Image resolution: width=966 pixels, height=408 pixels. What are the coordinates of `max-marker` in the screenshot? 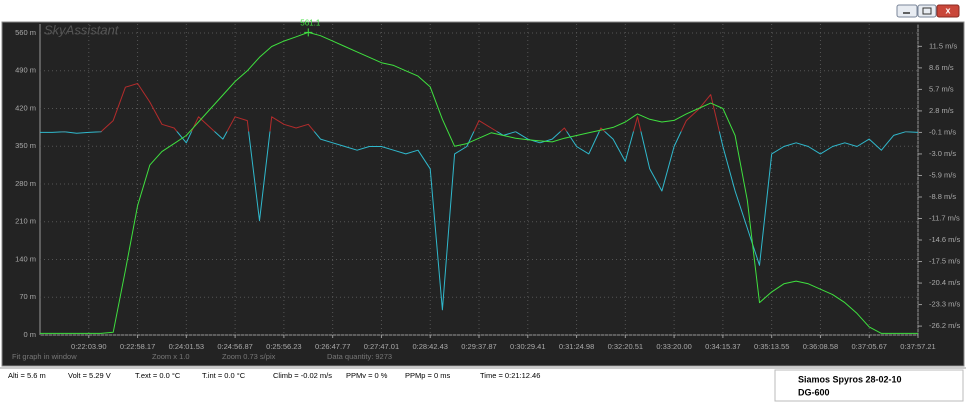 It's located at (308, 32).